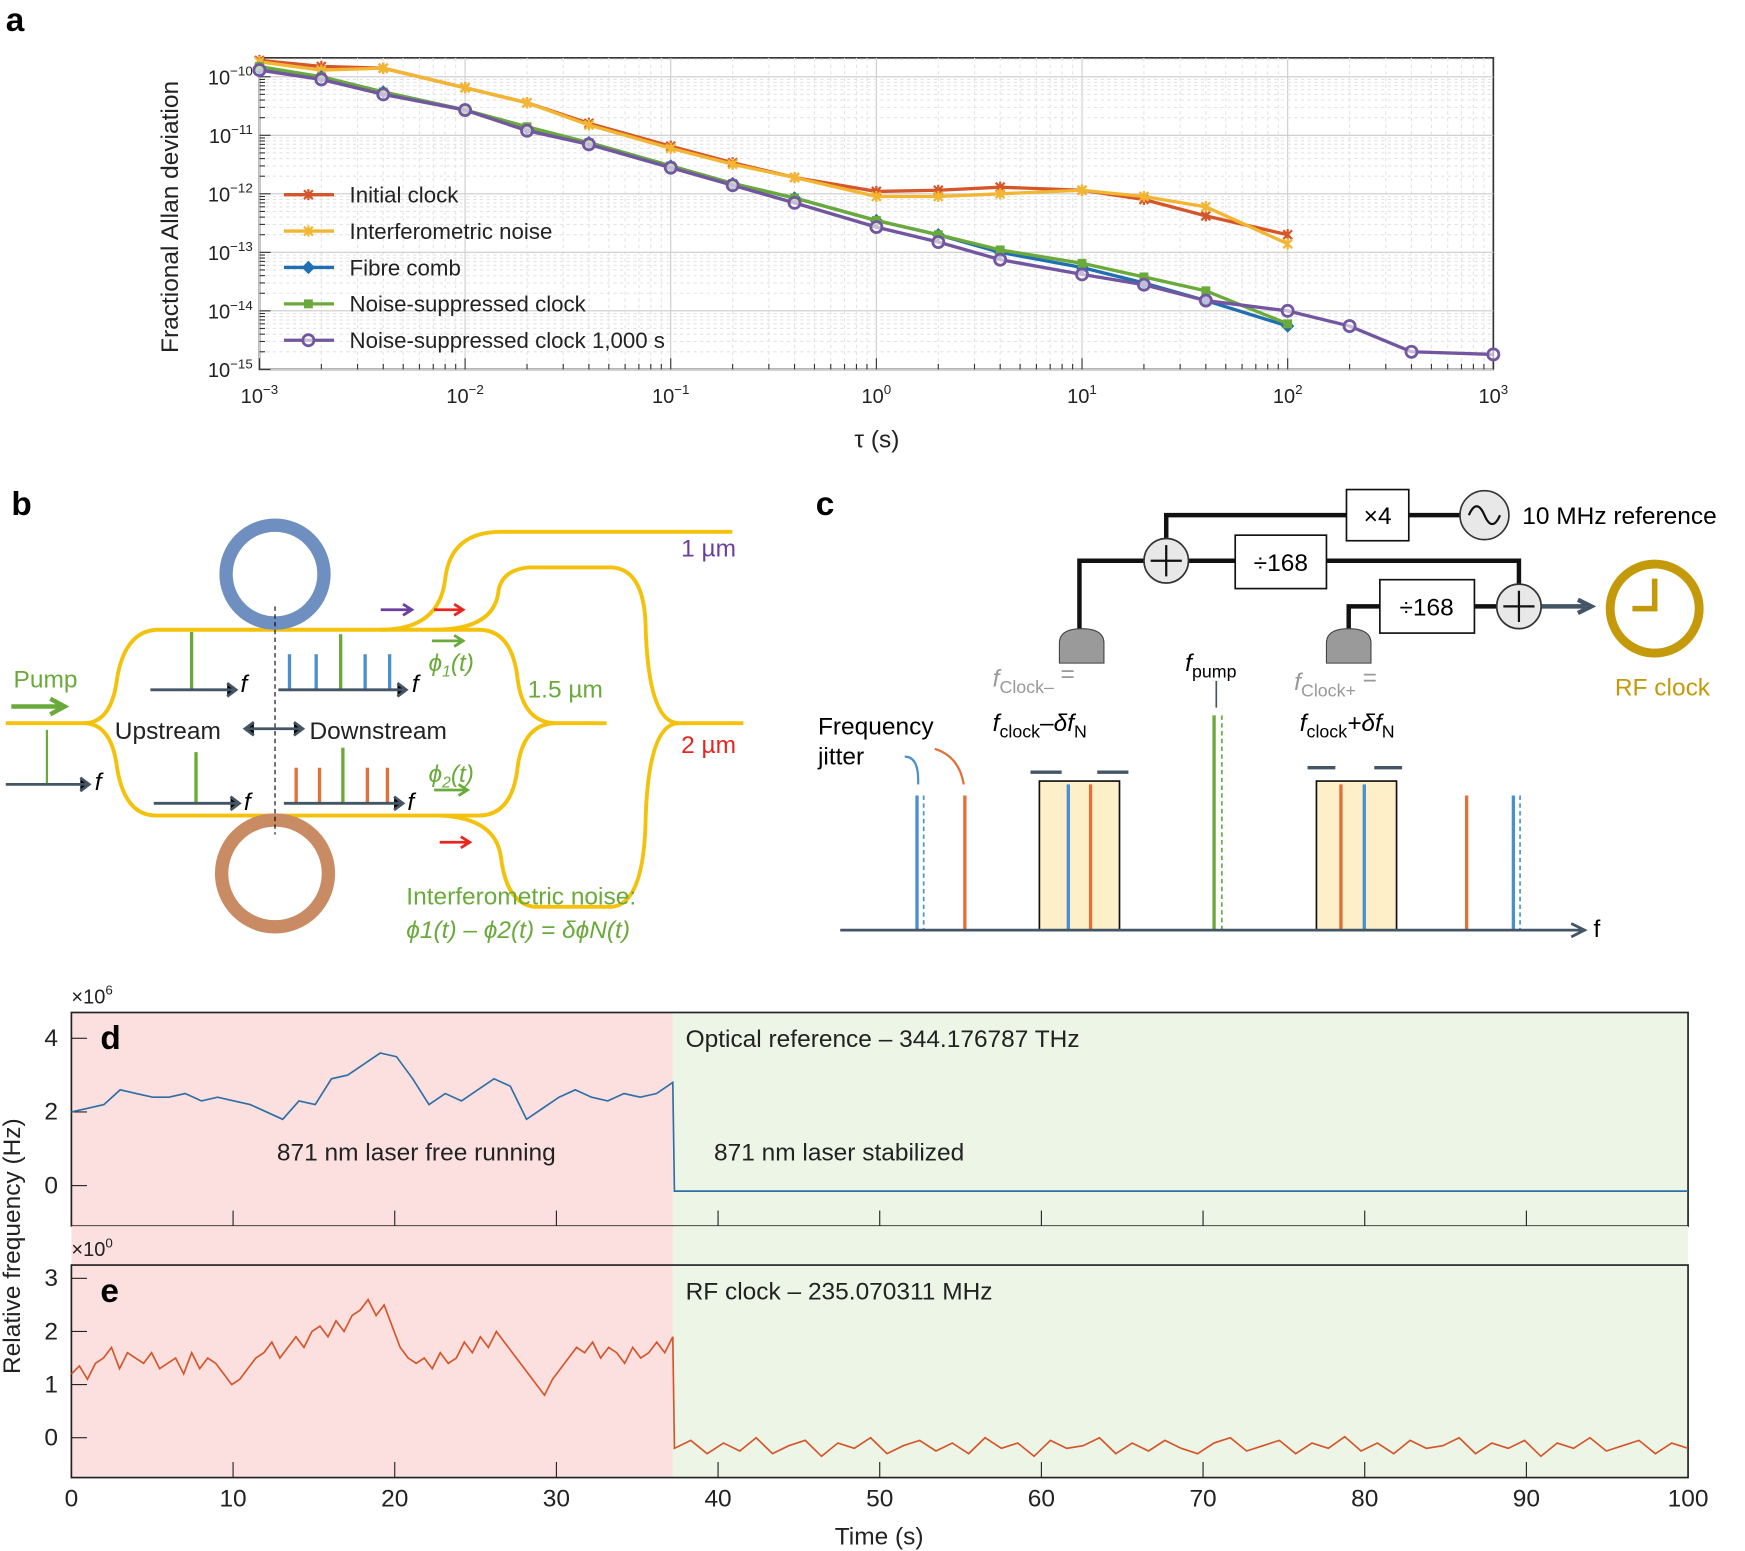 The width and height of the screenshot is (1745, 1551). I want to click on upper-arm-waveguide, so click(306, 676).